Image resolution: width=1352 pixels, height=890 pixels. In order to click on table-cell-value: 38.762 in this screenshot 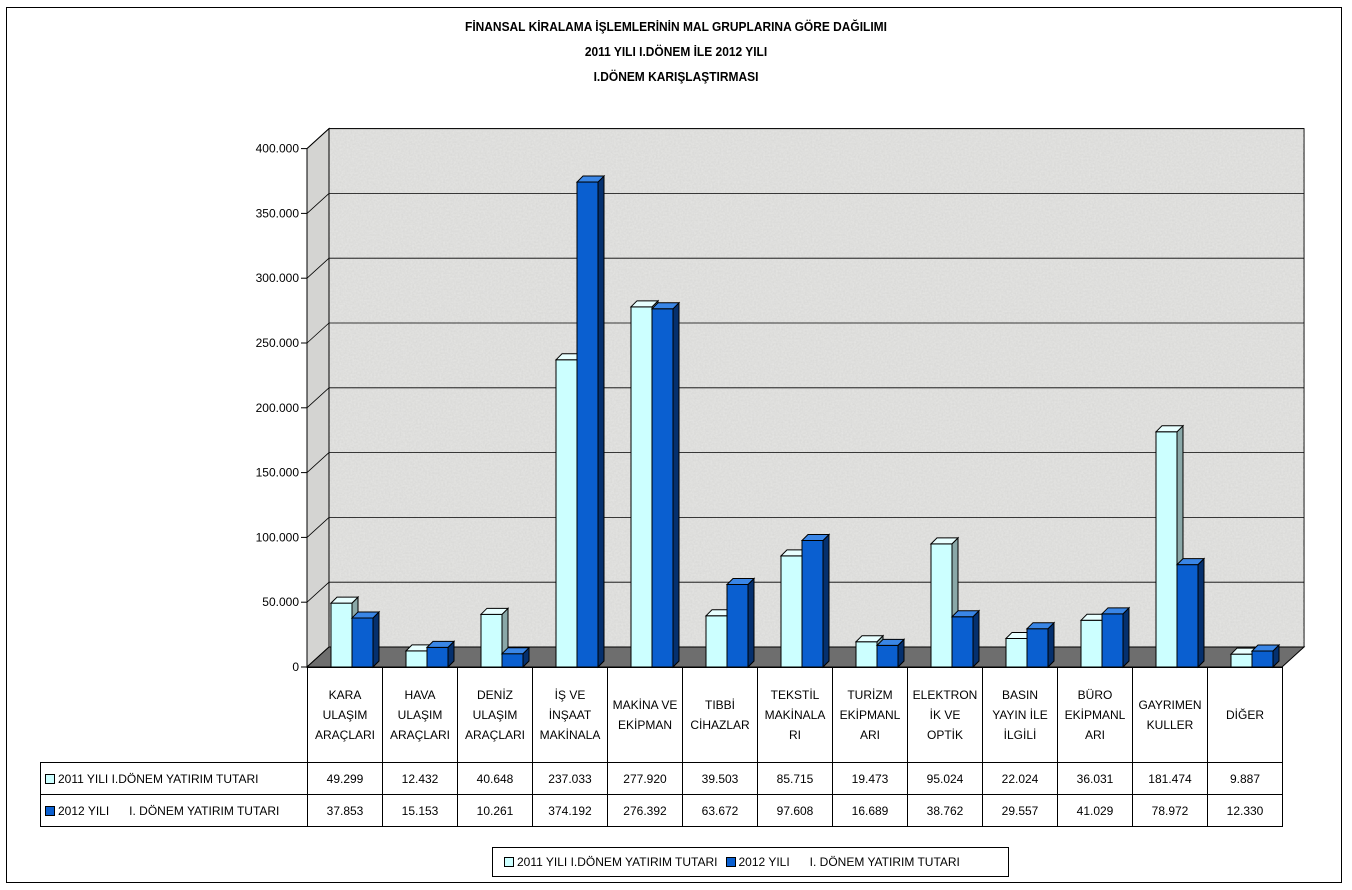, I will do `click(945, 810)`.